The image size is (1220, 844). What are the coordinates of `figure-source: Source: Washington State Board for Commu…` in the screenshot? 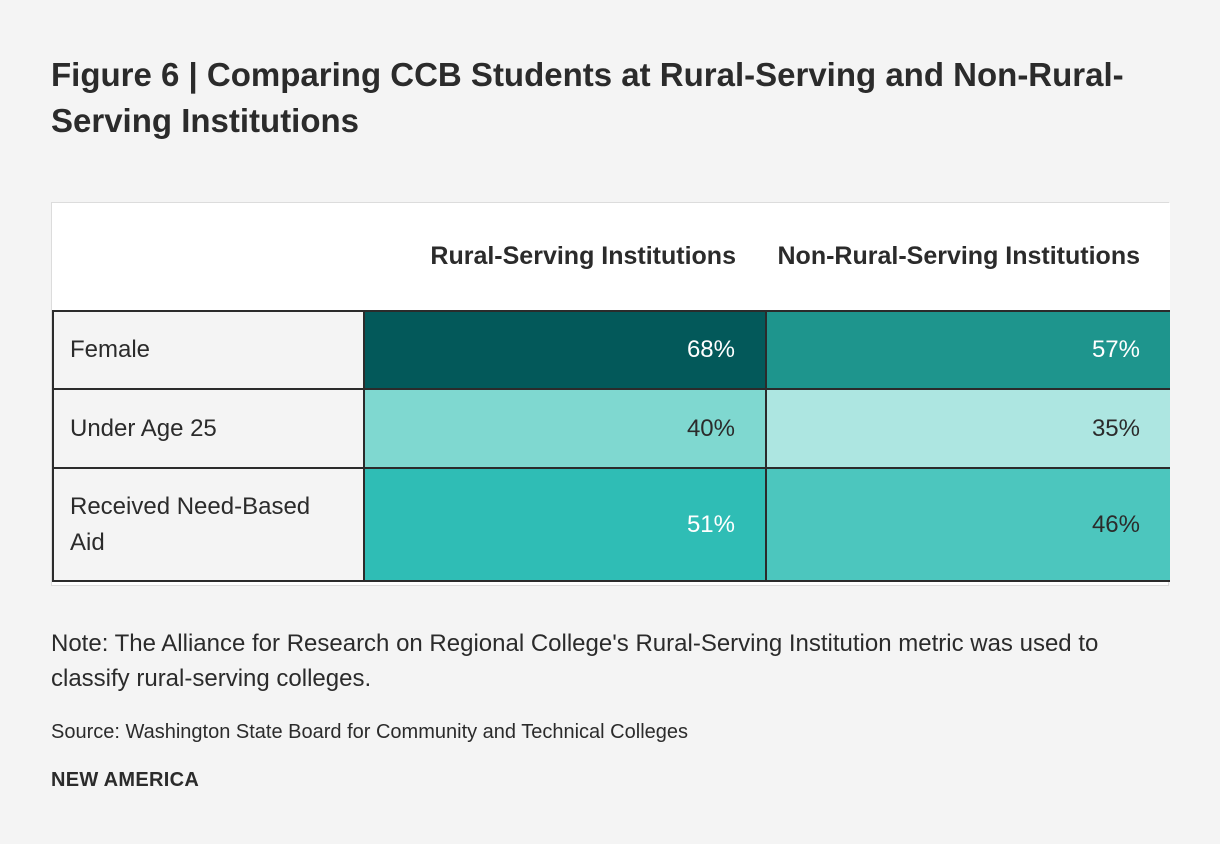 It's located at (370, 732).